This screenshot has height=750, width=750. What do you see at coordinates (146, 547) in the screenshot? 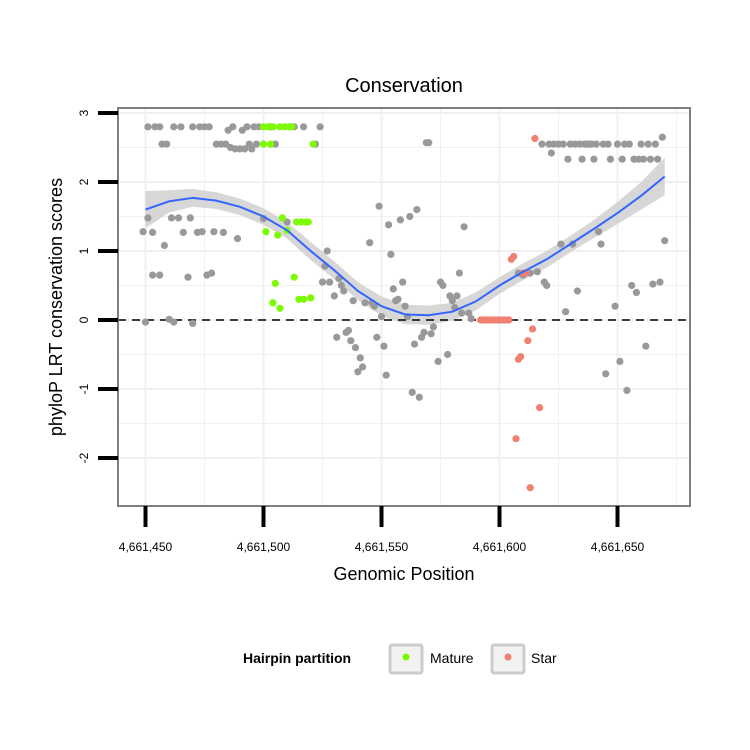
I see `x-tick-label: 4,661,450` at bounding box center [146, 547].